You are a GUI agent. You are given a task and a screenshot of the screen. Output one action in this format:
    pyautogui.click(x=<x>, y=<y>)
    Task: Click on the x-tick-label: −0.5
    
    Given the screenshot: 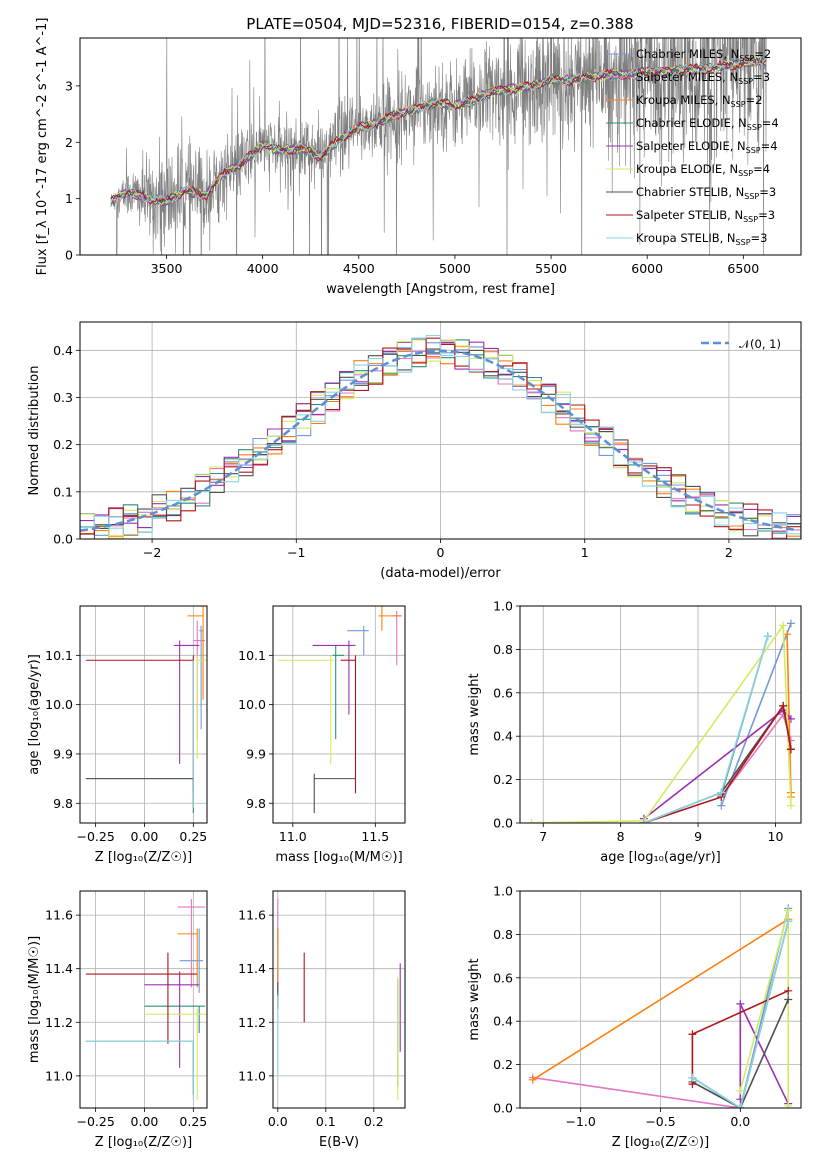 What is the action you would take?
    pyautogui.click(x=660, y=1121)
    